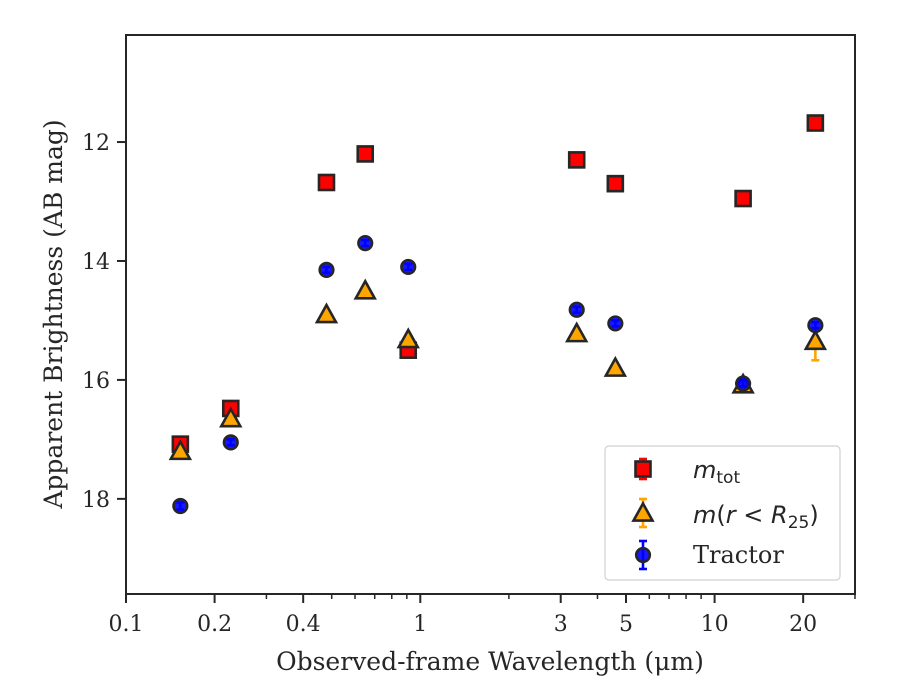  Describe the element at coordinates (96, 381) in the screenshot. I see `y-tick-label-2: 16` at that location.